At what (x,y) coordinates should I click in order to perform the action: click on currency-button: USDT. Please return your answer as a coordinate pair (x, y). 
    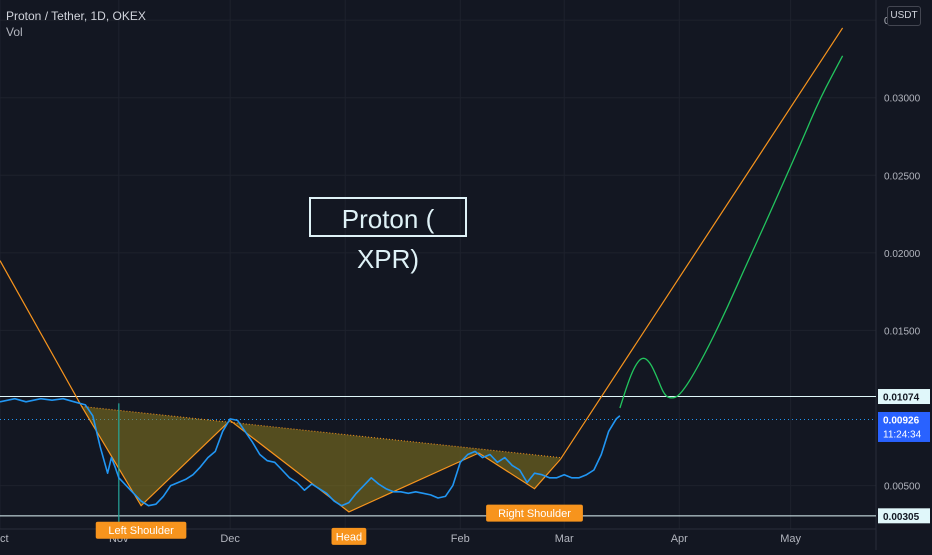
    Looking at the image, I should click on (904, 16).